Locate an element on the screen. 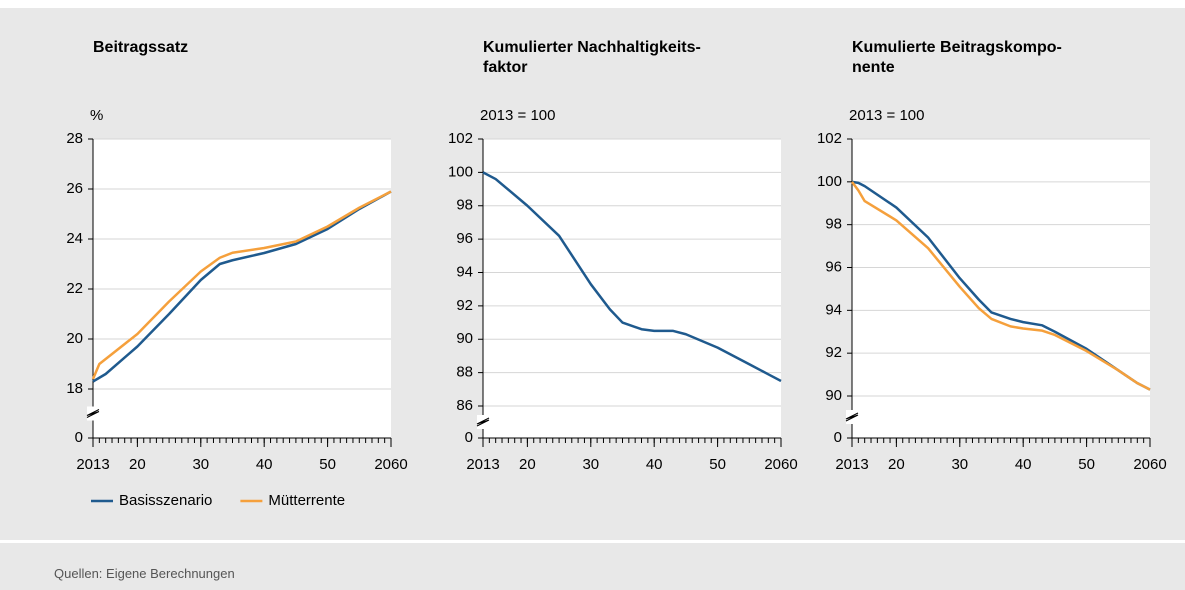 This screenshot has width=1185, height=590. unit-label: % is located at coordinates (96, 115).